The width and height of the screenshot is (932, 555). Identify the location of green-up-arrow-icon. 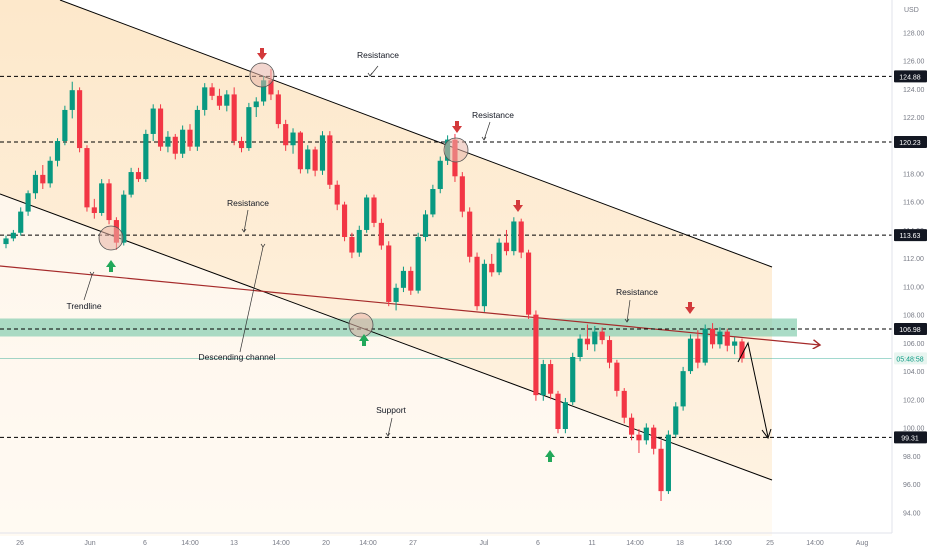
(550, 456).